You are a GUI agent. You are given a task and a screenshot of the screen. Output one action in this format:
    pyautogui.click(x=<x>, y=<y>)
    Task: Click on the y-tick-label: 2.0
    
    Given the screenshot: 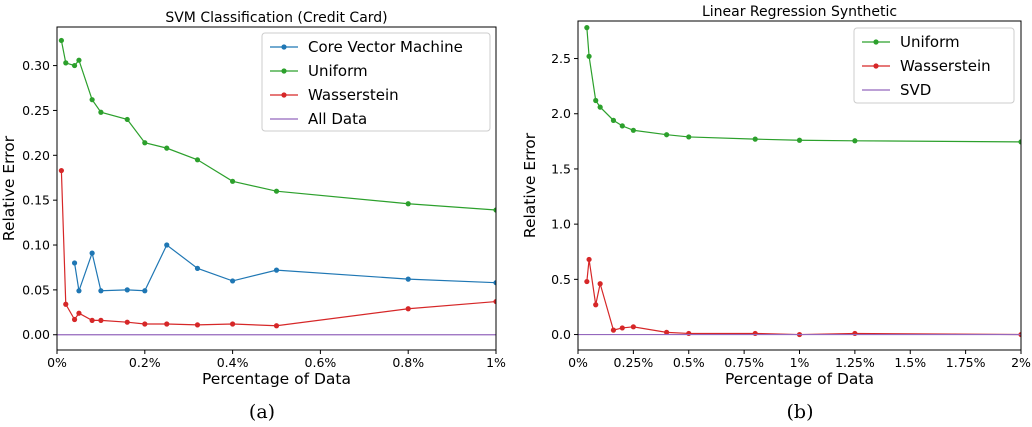 What is the action you would take?
    pyautogui.click(x=561, y=113)
    